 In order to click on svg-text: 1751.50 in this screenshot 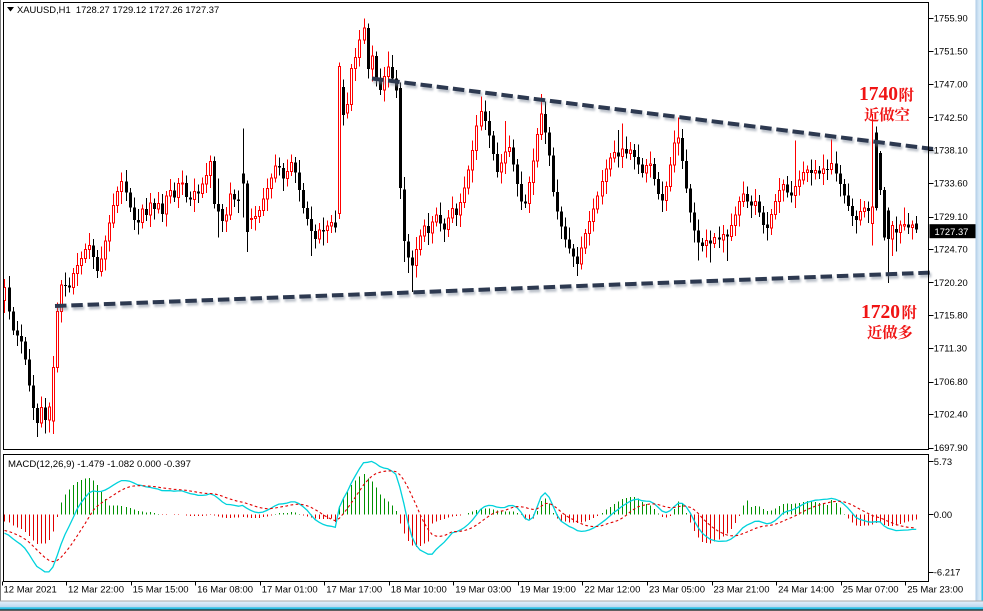, I will do `click(951, 50)`.